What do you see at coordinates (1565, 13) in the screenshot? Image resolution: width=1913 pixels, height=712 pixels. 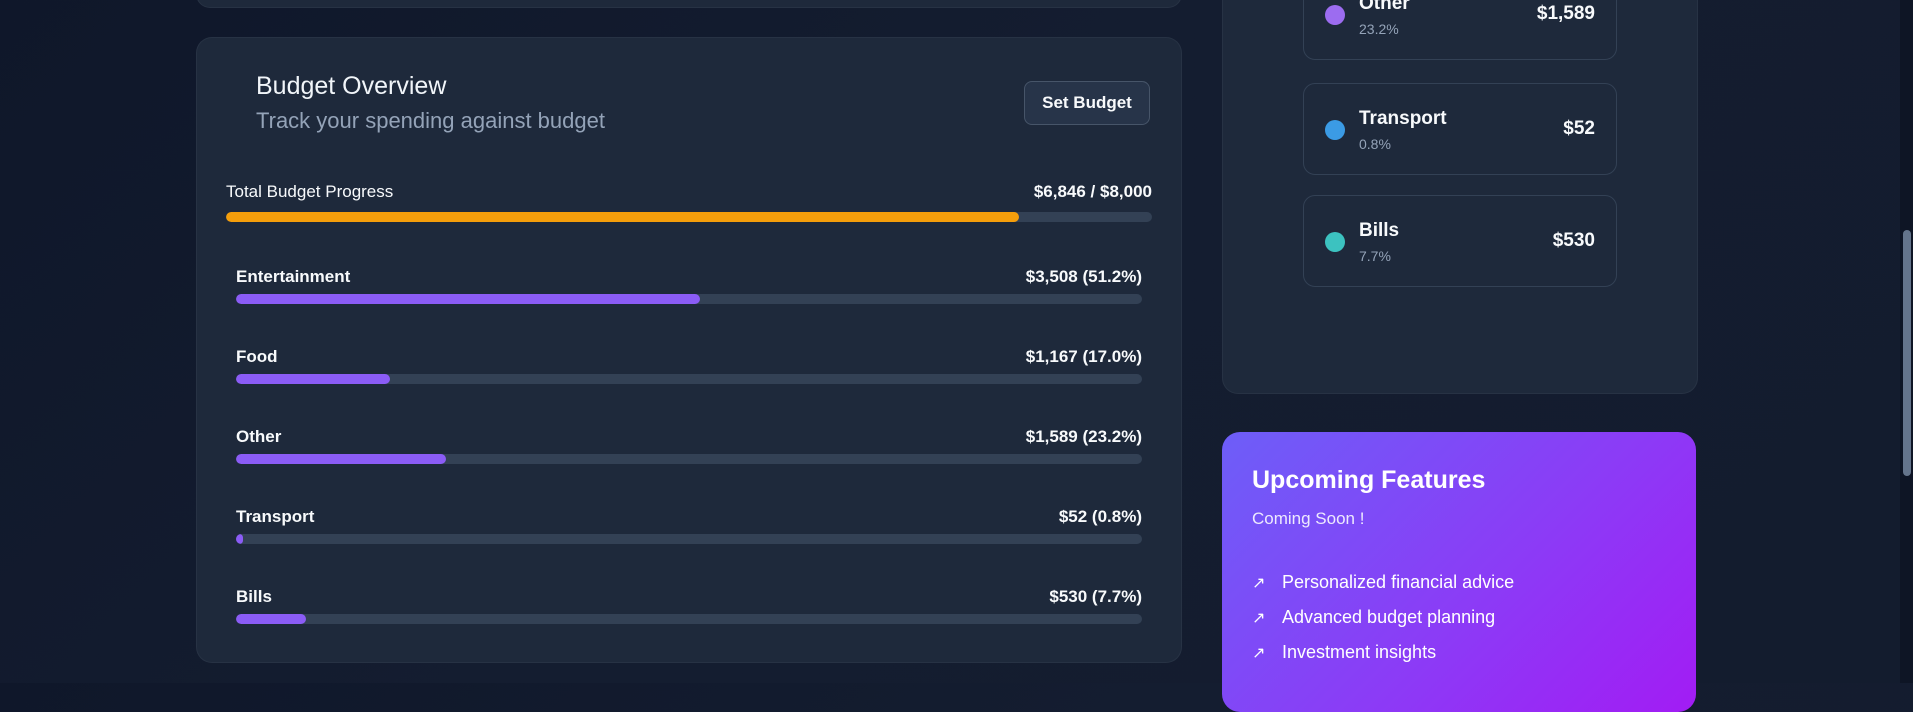 I see `legend-item-amount: $1,589` at bounding box center [1565, 13].